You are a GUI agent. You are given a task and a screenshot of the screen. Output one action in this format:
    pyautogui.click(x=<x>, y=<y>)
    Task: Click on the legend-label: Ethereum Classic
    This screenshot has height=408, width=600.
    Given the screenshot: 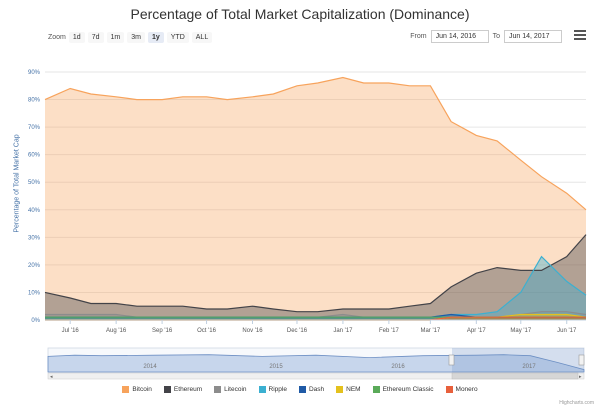 What is the action you would take?
    pyautogui.click(x=408, y=389)
    